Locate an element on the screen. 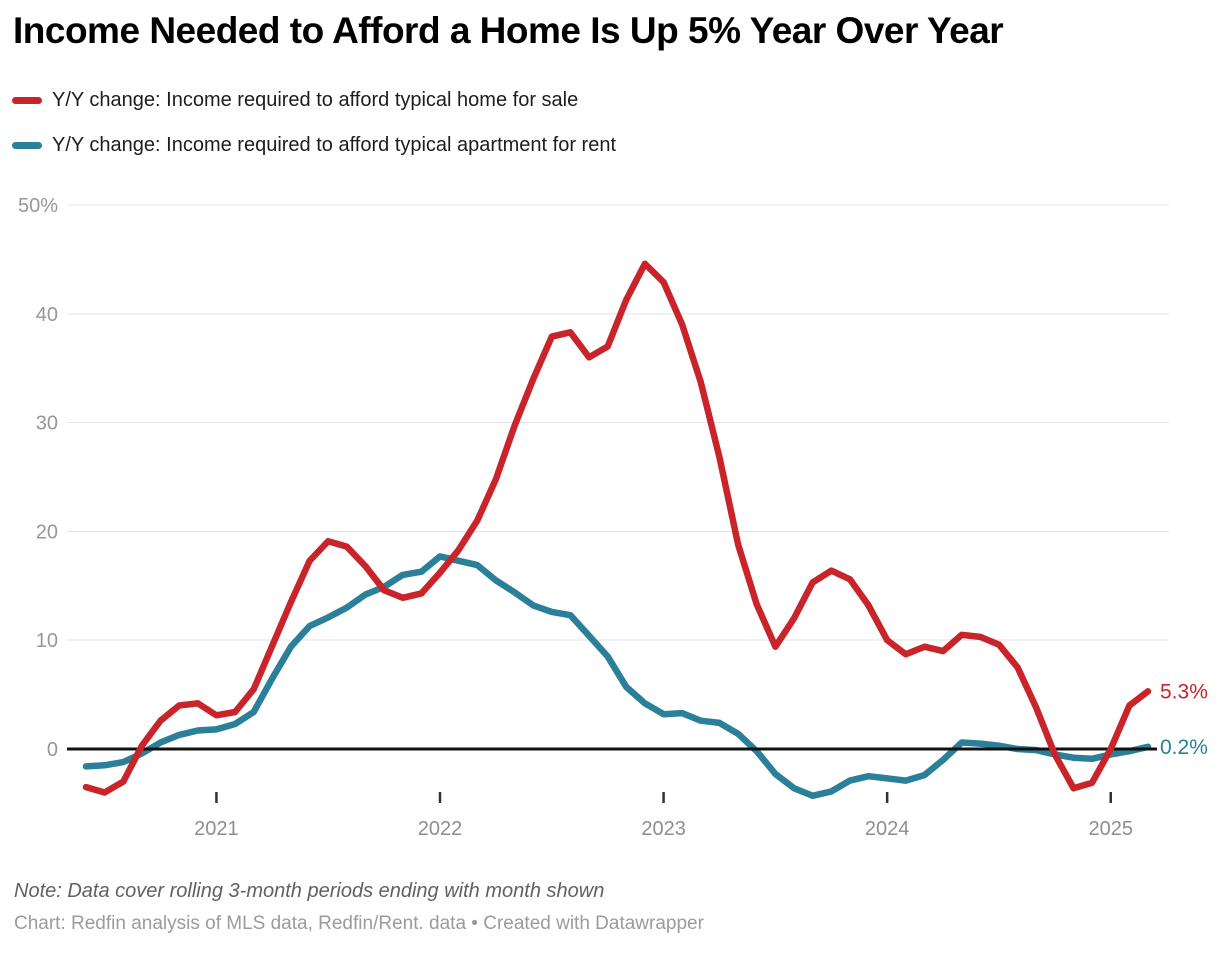  y-axis-tick-label: 30 is located at coordinates (47, 424).